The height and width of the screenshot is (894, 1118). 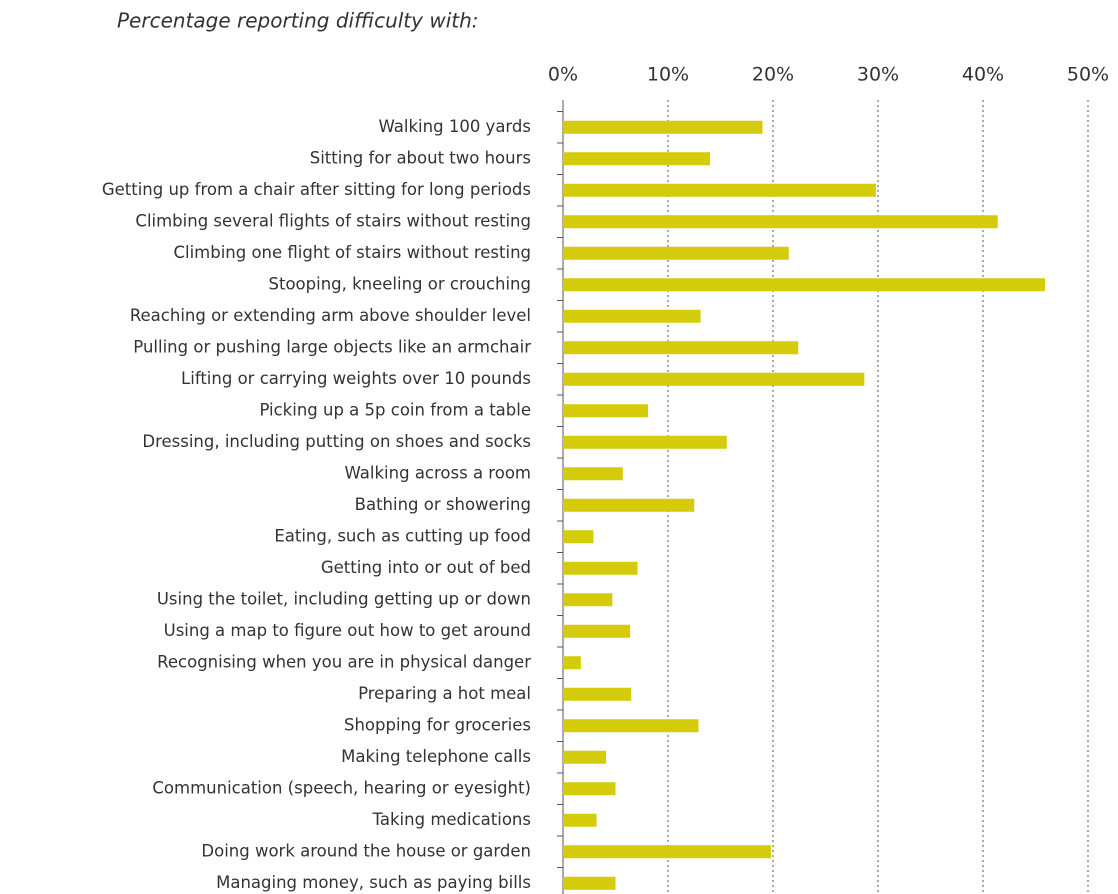 What do you see at coordinates (443, 504) in the screenshot?
I see `y-tick-label: Bathing or showering` at bounding box center [443, 504].